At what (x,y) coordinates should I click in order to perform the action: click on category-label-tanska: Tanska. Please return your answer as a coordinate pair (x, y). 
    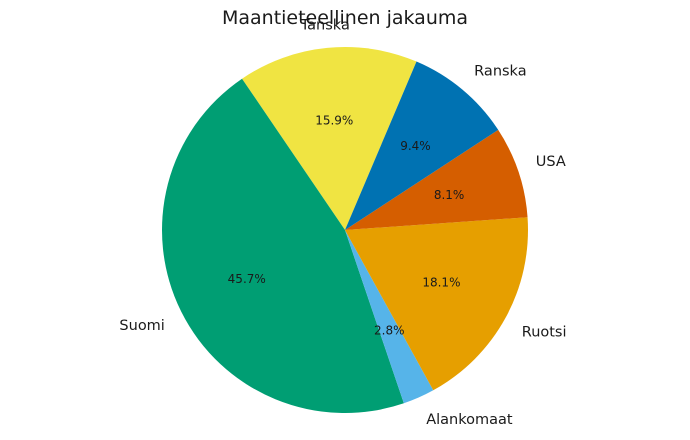
    Looking at the image, I should click on (325, 26).